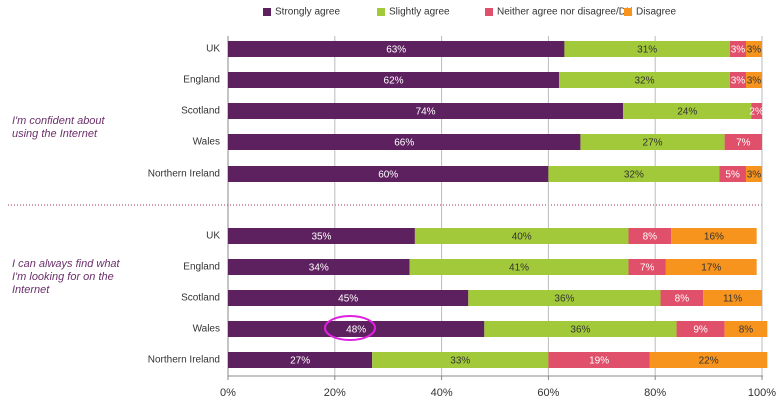 This screenshot has width=778, height=400. Describe the element at coordinates (228, 393) in the screenshot. I see `x-tick-label: 0%` at that location.